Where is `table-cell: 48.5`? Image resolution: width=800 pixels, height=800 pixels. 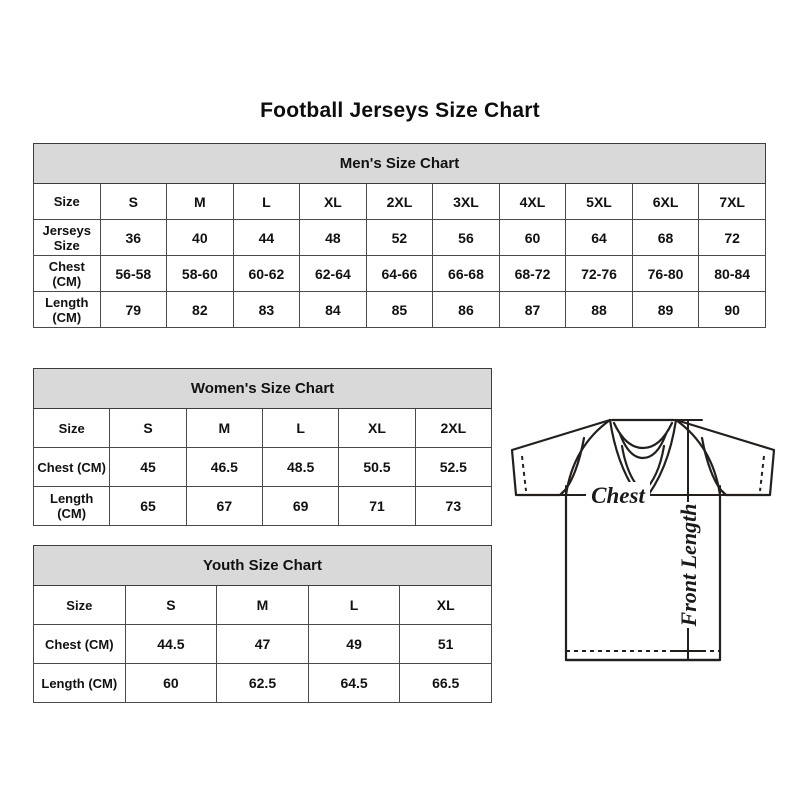
table-cell: 48.5 is located at coordinates (300, 467).